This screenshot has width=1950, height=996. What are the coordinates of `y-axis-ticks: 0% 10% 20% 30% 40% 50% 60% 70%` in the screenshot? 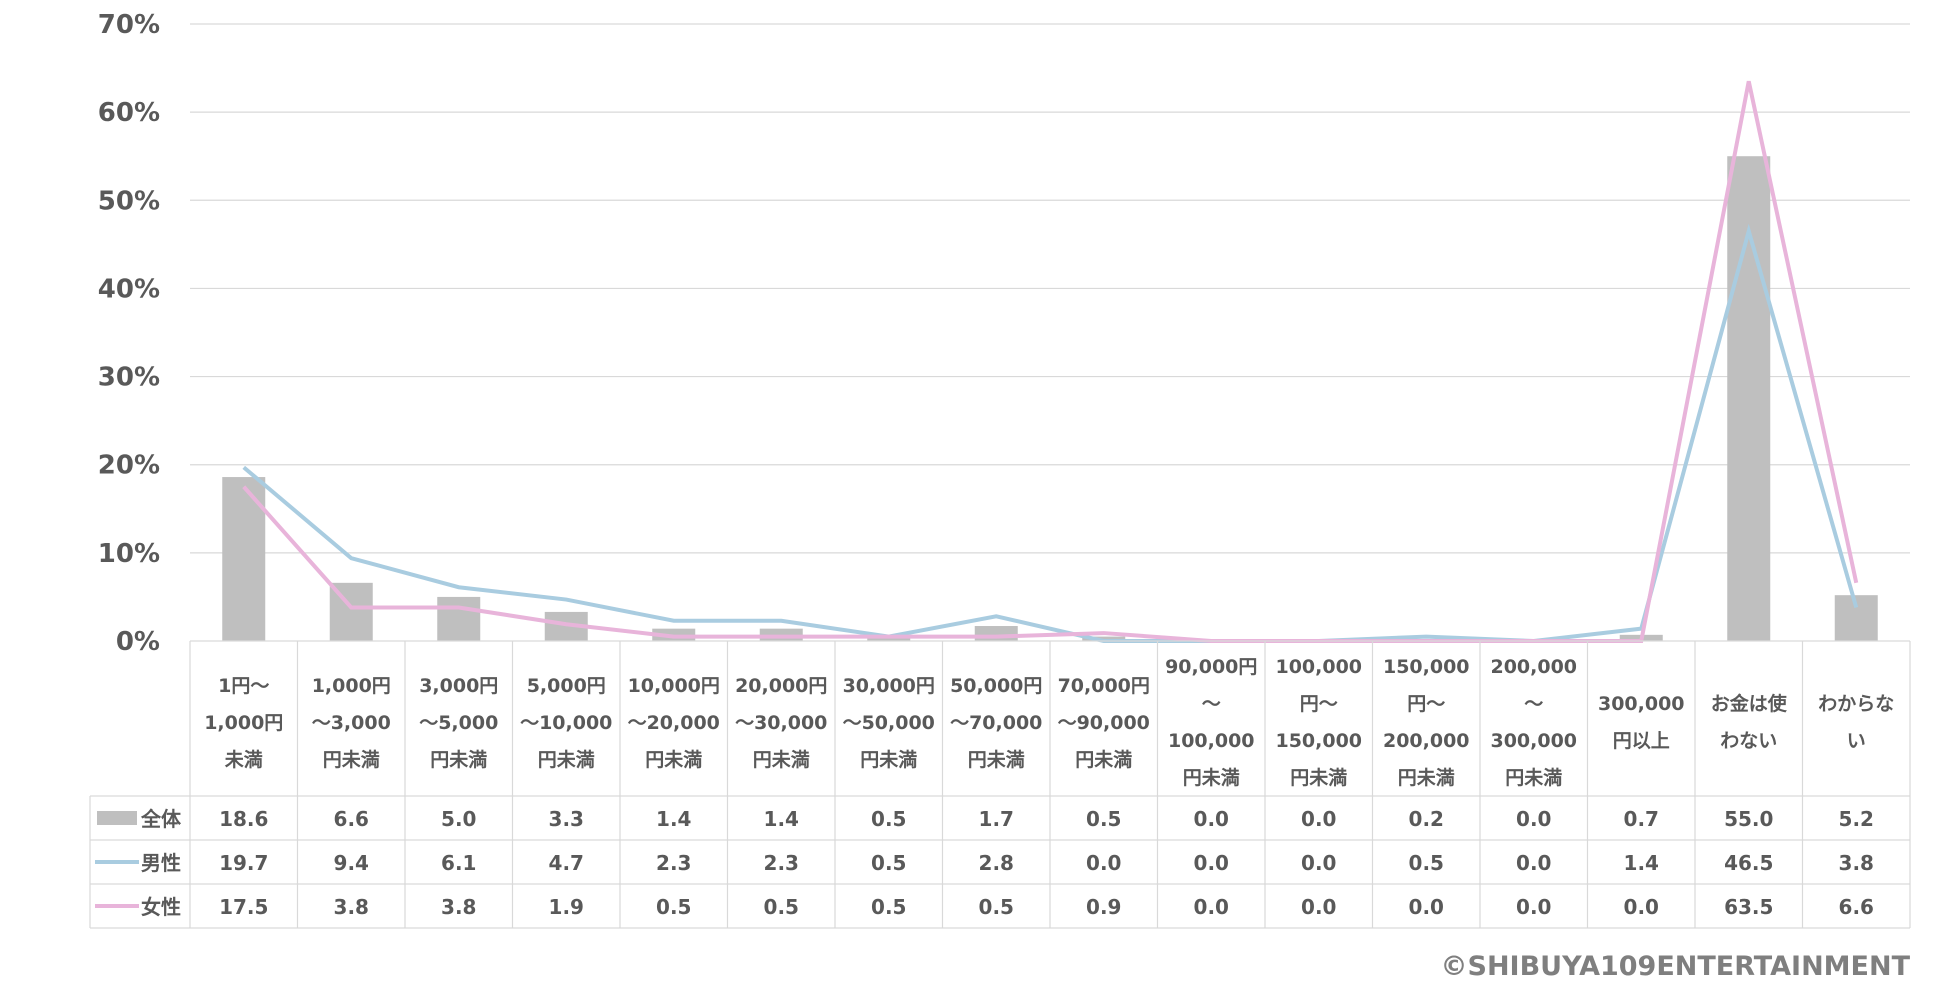 It's located at (129, 333).